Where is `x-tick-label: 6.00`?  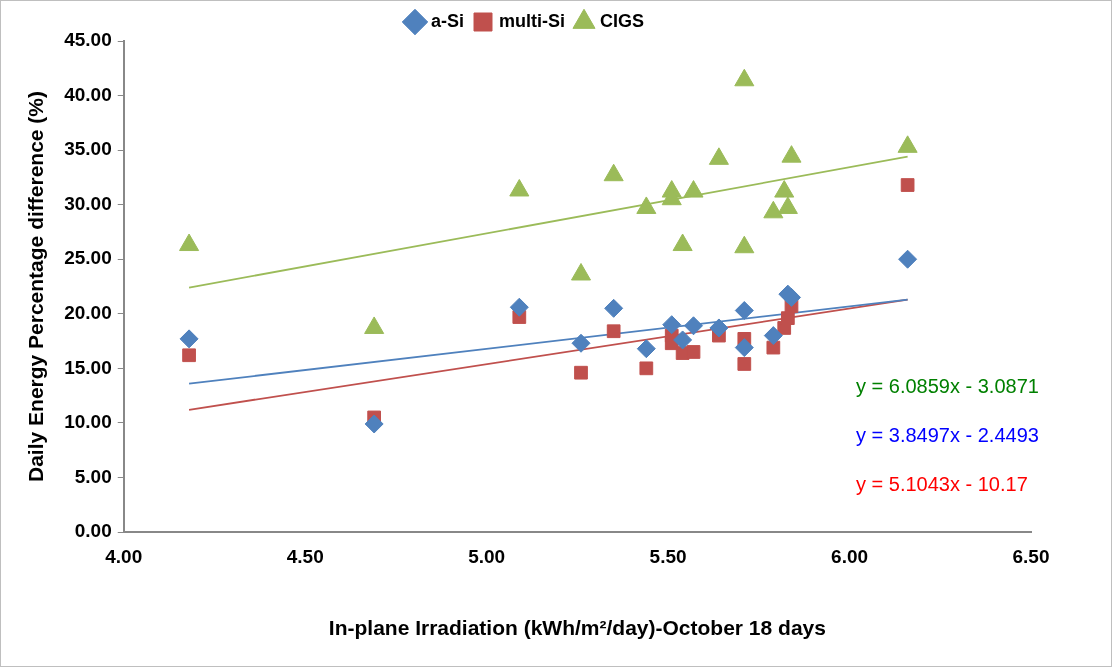
x-tick-label: 6.00 is located at coordinates (850, 556).